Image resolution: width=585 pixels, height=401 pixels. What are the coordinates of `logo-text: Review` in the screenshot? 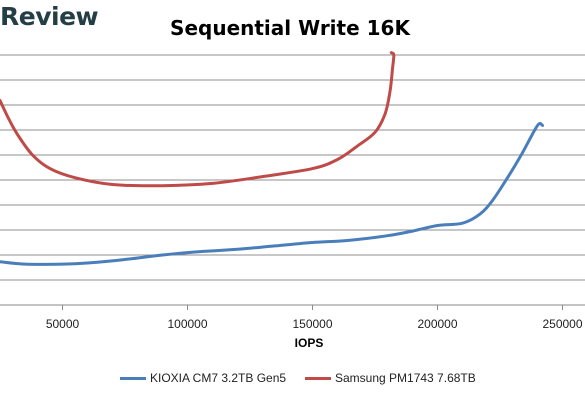 It's located at (49, 16).